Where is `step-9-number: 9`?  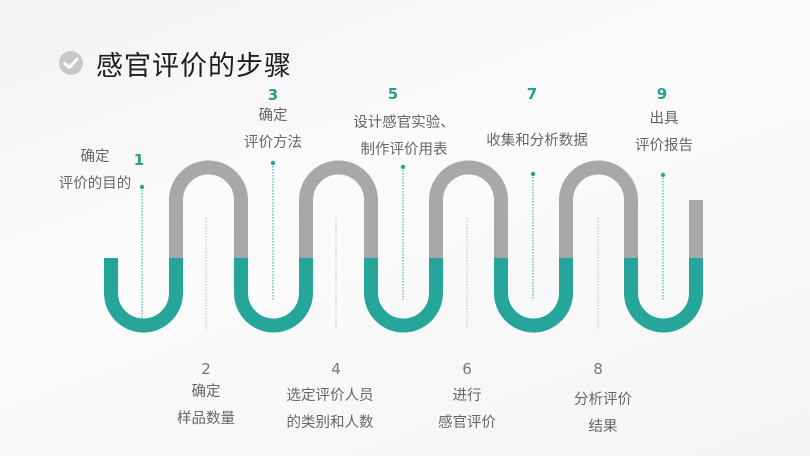 step-9-number: 9 is located at coordinates (662, 94).